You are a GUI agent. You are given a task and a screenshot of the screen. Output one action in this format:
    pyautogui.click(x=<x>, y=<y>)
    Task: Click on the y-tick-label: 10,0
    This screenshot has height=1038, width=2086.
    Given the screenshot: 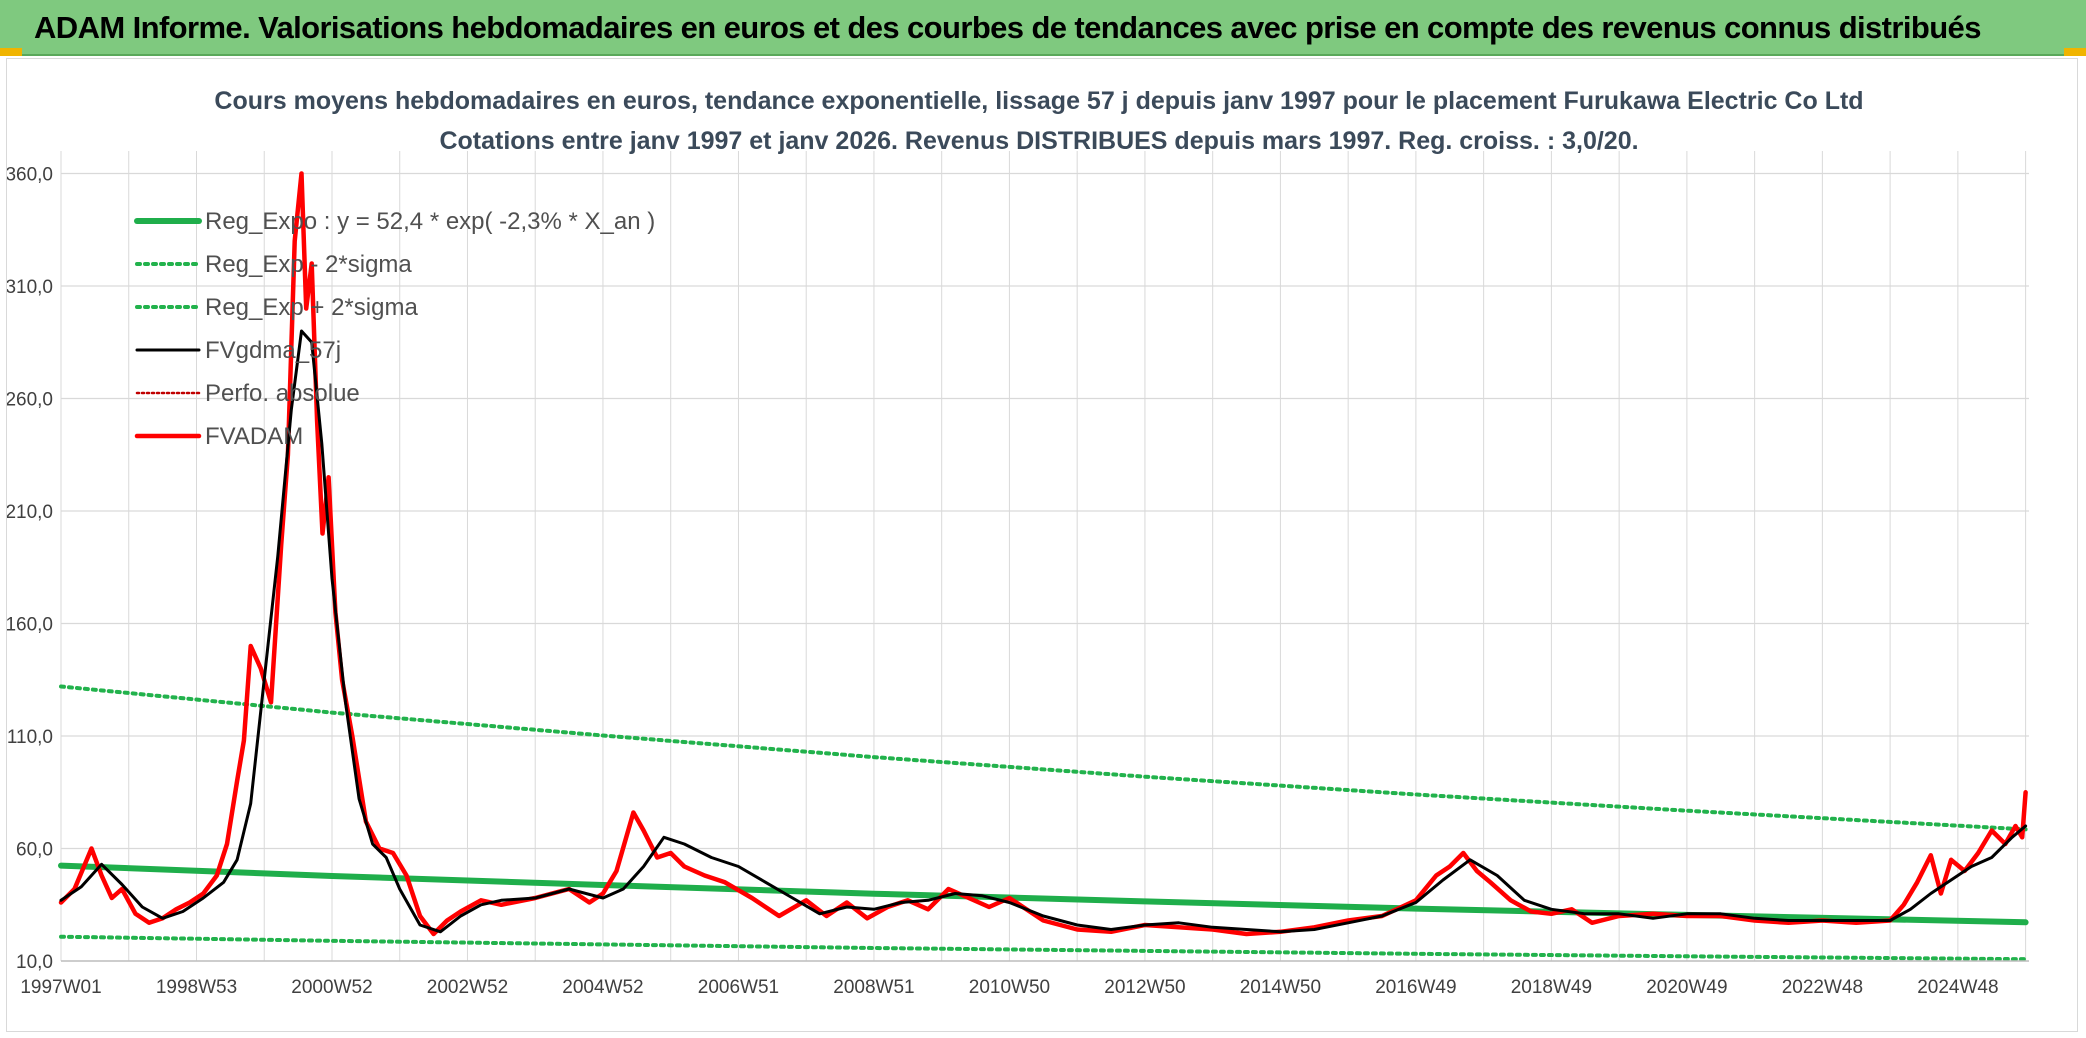 What is the action you would take?
    pyautogui.click(x=34, y=962)
    